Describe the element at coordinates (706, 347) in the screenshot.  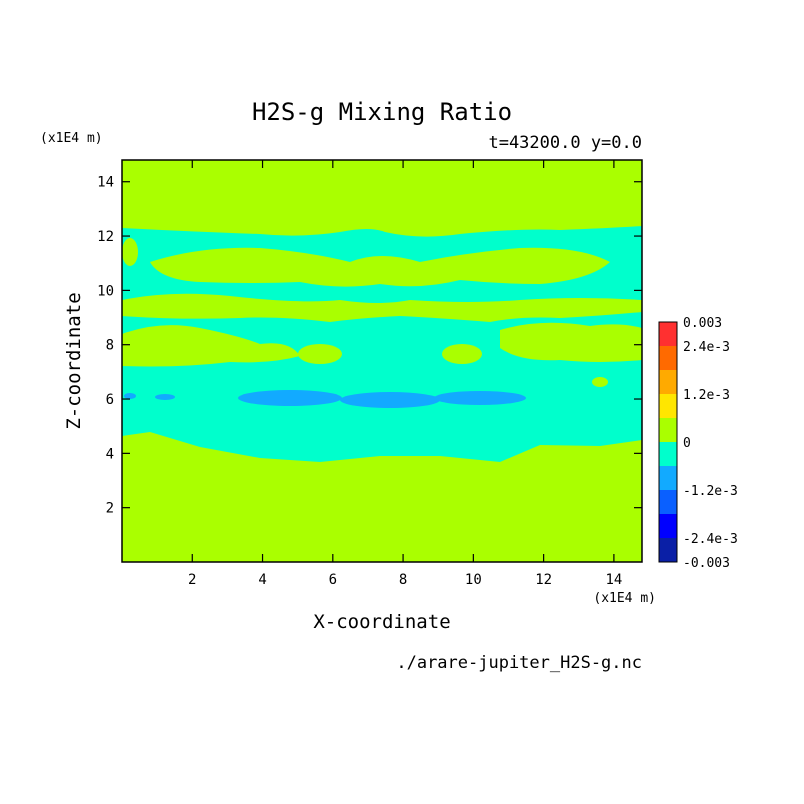
I see `colorbar-label: 2.4e-3` at that location.